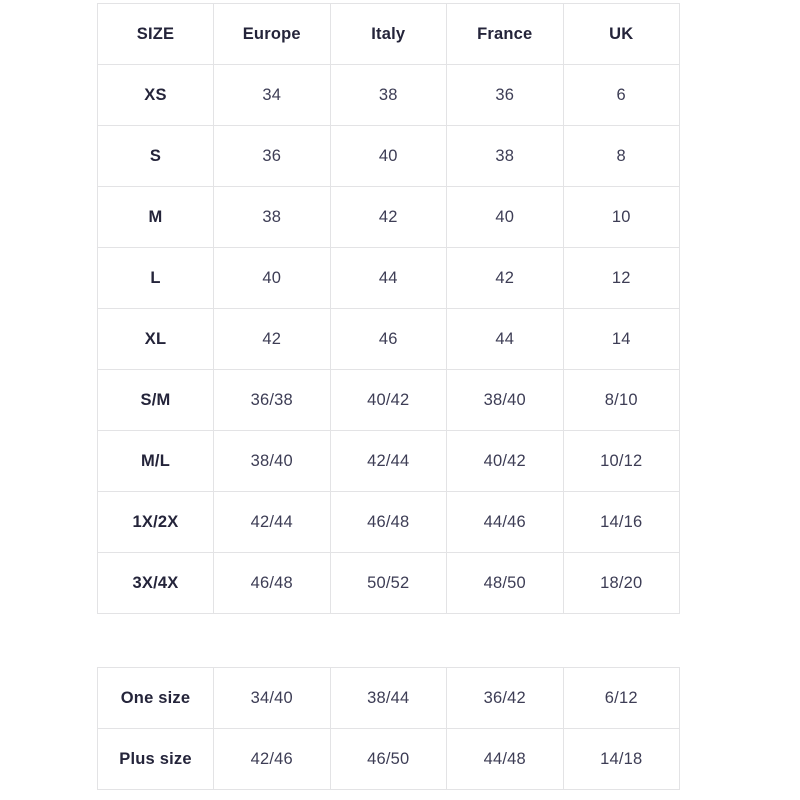  Describe the element at coordinates (505, 156) in the screenshot. I see `cell-france: 38` at that location.